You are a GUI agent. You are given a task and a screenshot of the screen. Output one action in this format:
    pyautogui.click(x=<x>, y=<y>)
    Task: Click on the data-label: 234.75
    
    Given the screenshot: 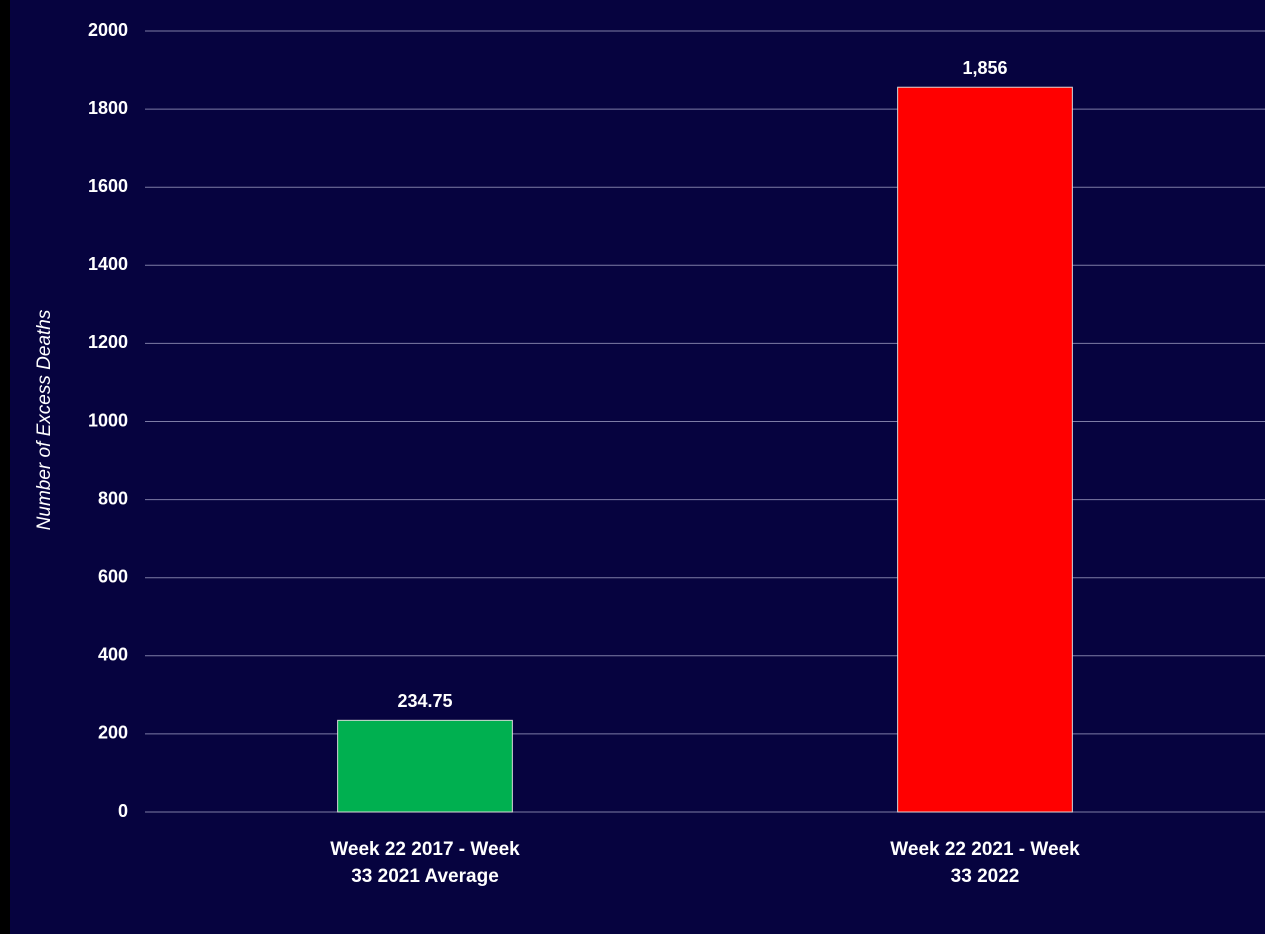 What is the action you would take?
    pyautogui.click(x=424, y=701)
    